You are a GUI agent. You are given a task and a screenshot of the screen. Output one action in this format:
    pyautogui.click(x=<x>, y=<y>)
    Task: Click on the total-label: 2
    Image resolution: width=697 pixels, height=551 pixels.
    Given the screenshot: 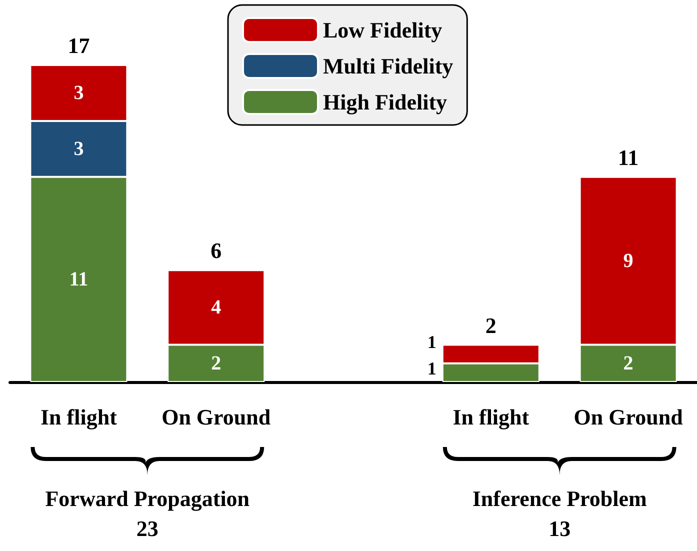 What is the action you would take?
    pyautogui.click(x=490, y=325)
    